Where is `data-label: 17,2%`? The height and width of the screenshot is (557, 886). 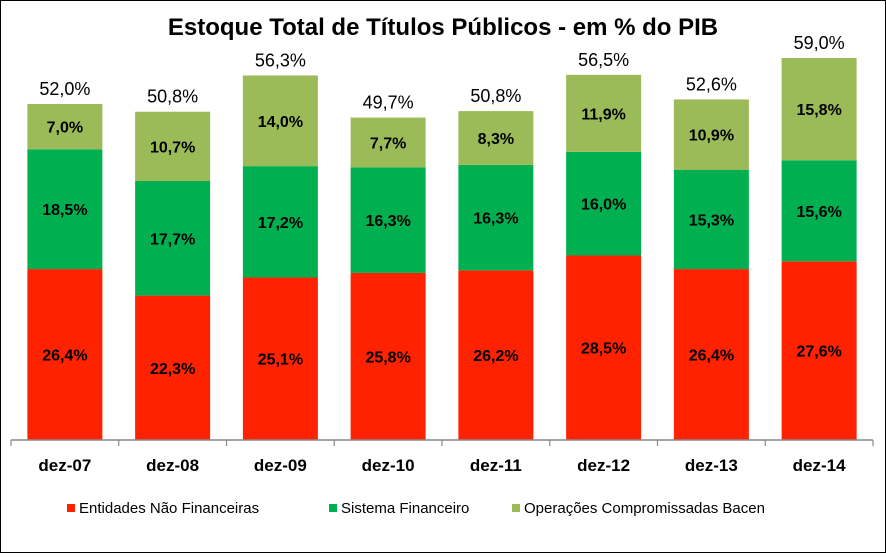
data-label: 17,2% is located at coordinates (280, 223).